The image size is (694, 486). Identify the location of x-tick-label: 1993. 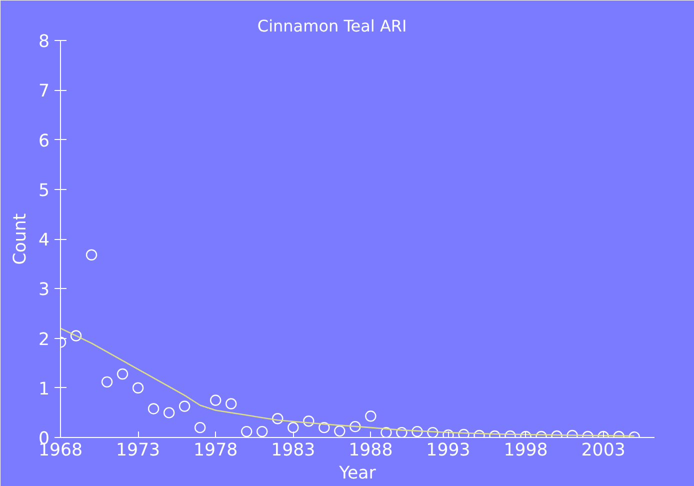
(448, 450).